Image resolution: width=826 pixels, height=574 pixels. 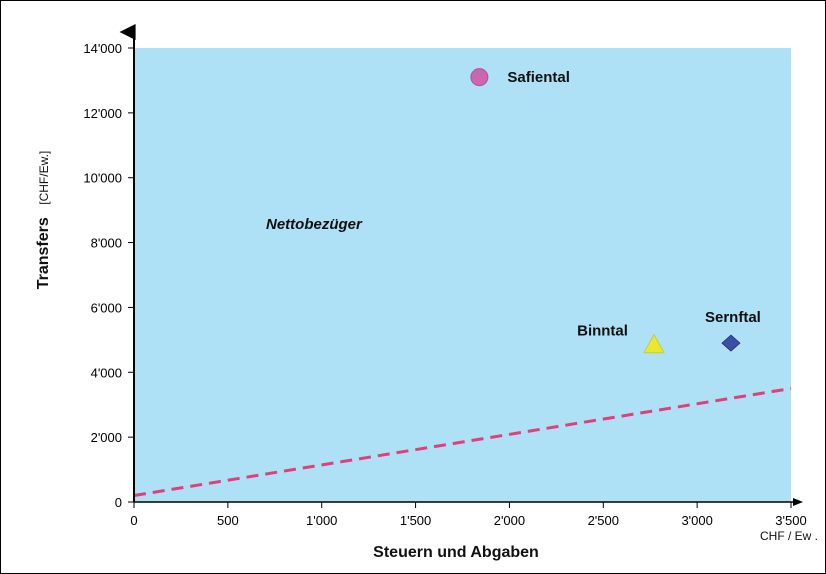 What do you see at coordinates (733, 317) in the screenshot?
I see `point-label: Sernftal` at bounding box center [733, 317].